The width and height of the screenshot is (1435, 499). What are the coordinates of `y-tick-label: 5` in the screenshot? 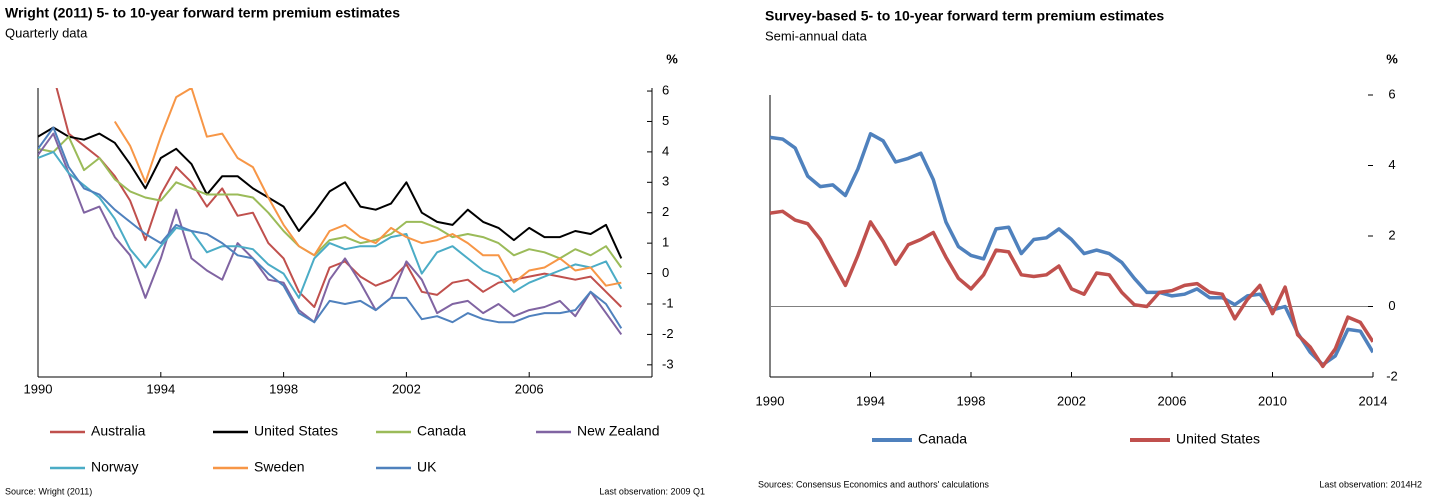 It's located at (665, 120).